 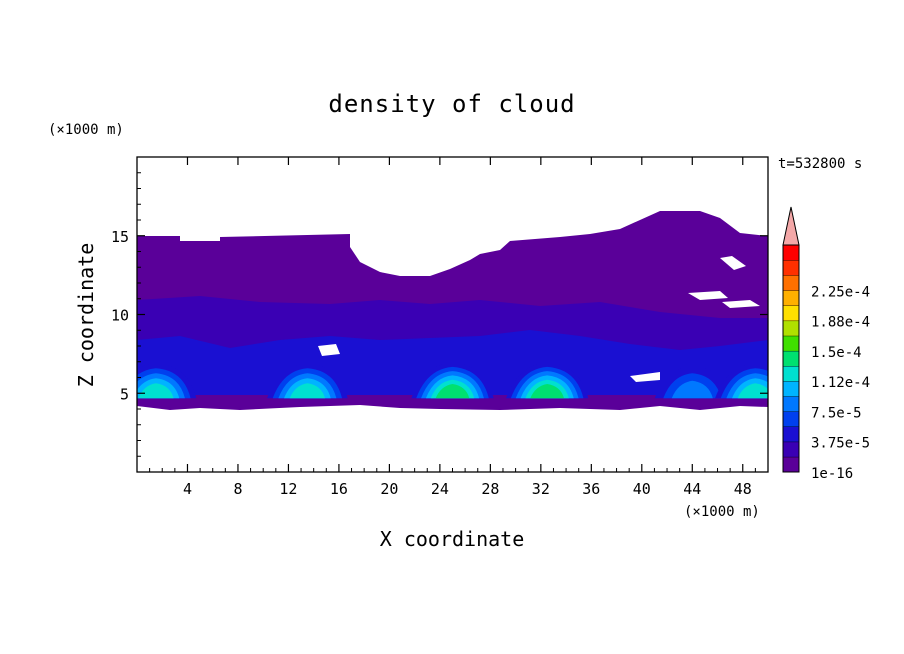 What do you see at coordinates (541, 489) in the screenshot?
I see `x-tick-label: 32` at bounding box center [541, 489].